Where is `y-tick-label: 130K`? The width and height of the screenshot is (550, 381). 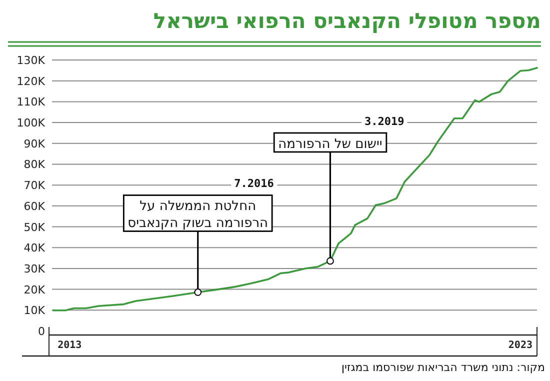 y-tick-label: 130K is located at coordinates (31, 60).